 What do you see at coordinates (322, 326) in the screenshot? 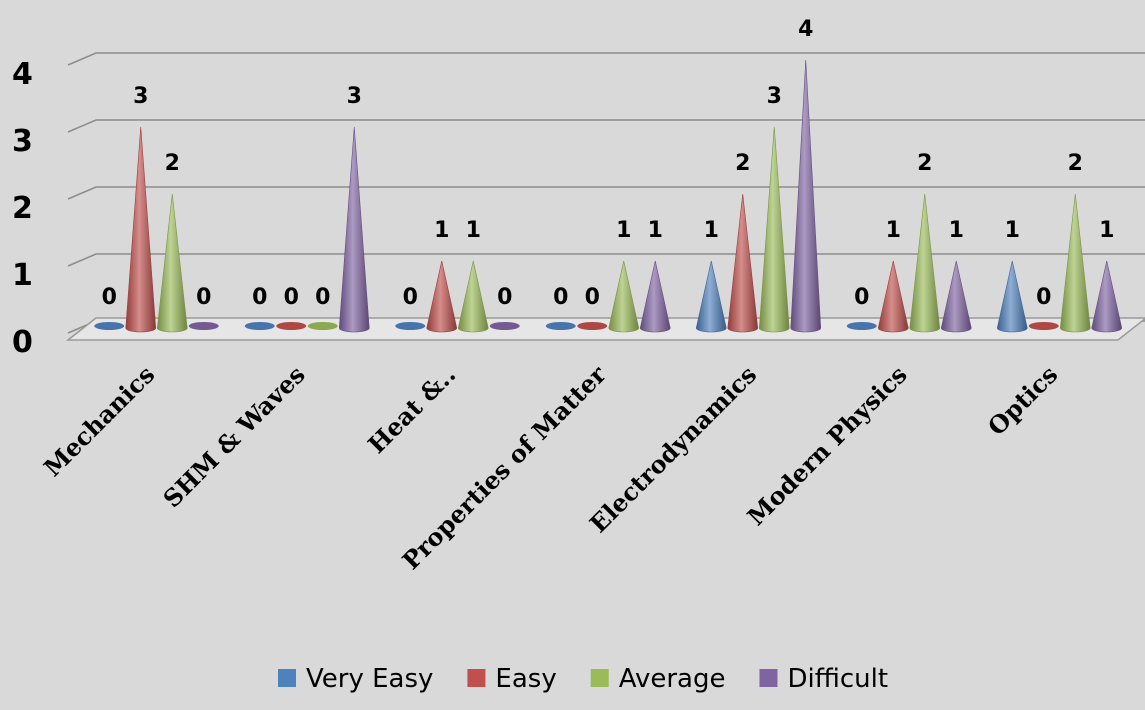
I see `cone-base-average` at bounding box center [322, 326].